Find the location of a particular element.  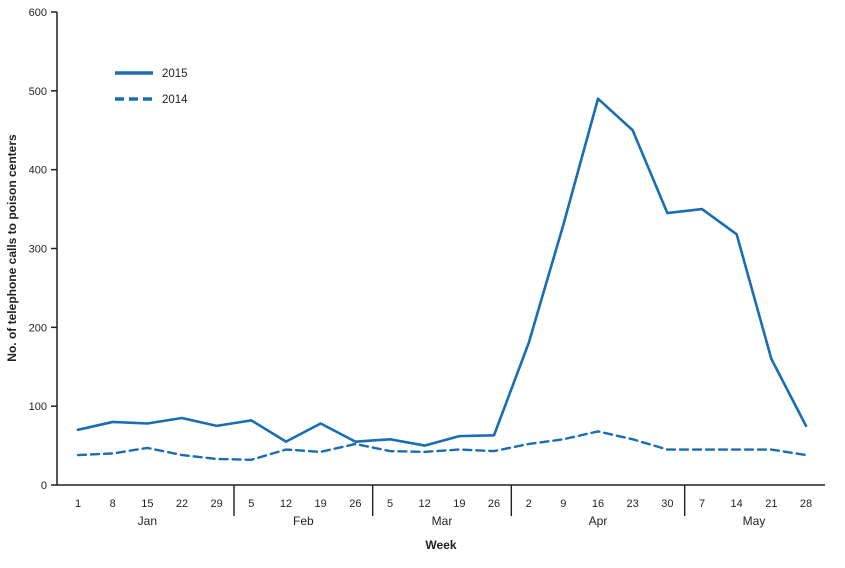

y-tick-label: 300 is located at coordinates (38, 250).